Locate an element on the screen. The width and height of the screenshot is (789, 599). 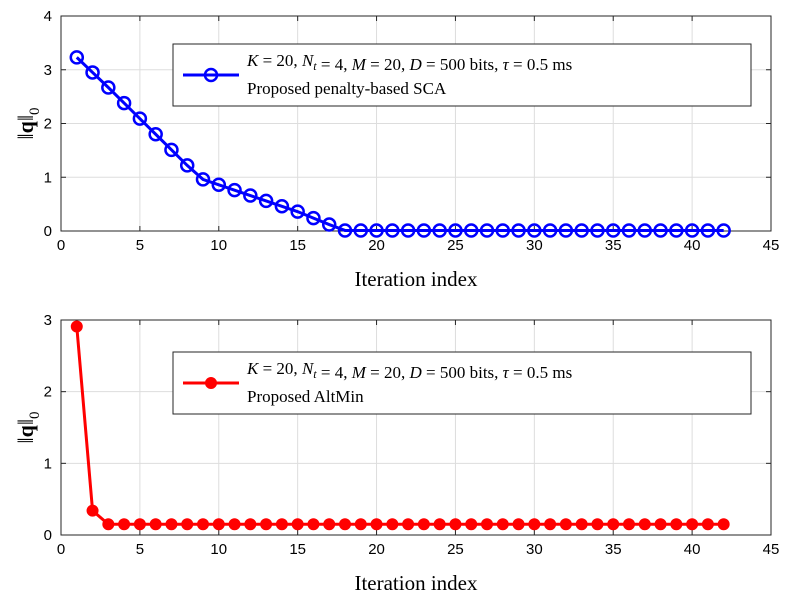
x-tick-label: 35 is located at coordinates (613, 245).